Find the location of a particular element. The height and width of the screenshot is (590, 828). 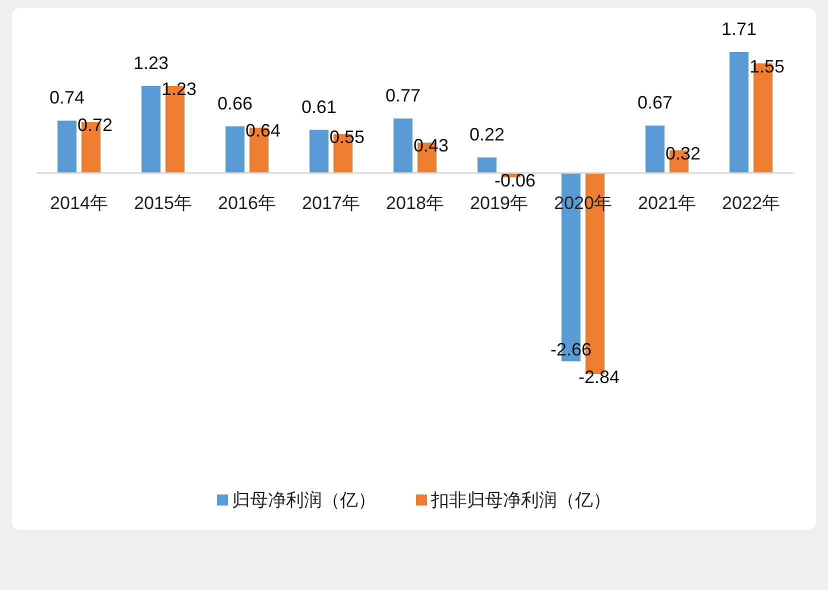

data-label: 0.66 is located at coordinates (235, 103).